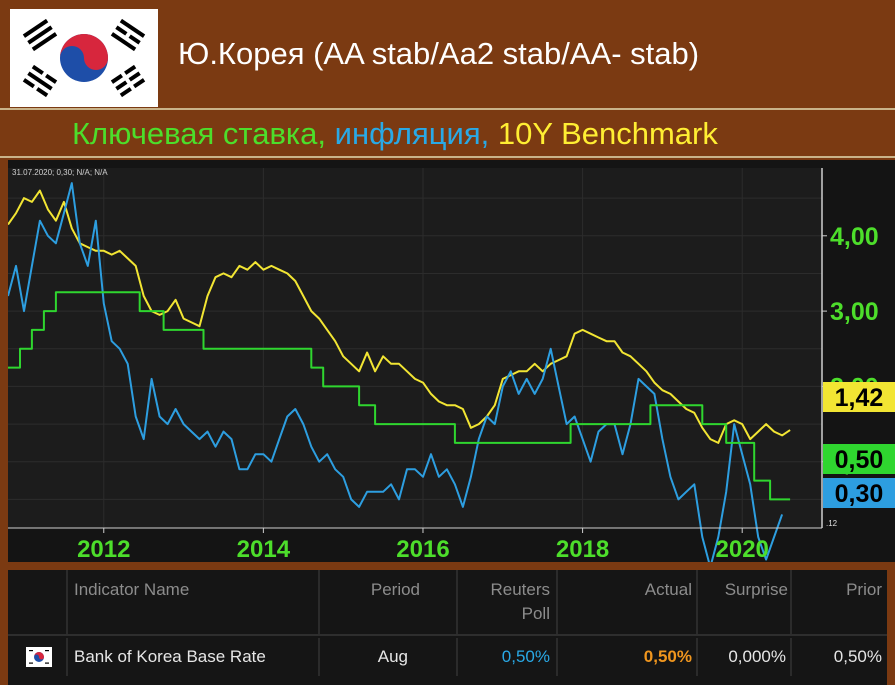 This screenshot has height=685, width=895. What do you see at coordinates (132, 589) in the screenshot?
I see `header-indicator-name: Indicator Name` at bounding box center [132, 589].